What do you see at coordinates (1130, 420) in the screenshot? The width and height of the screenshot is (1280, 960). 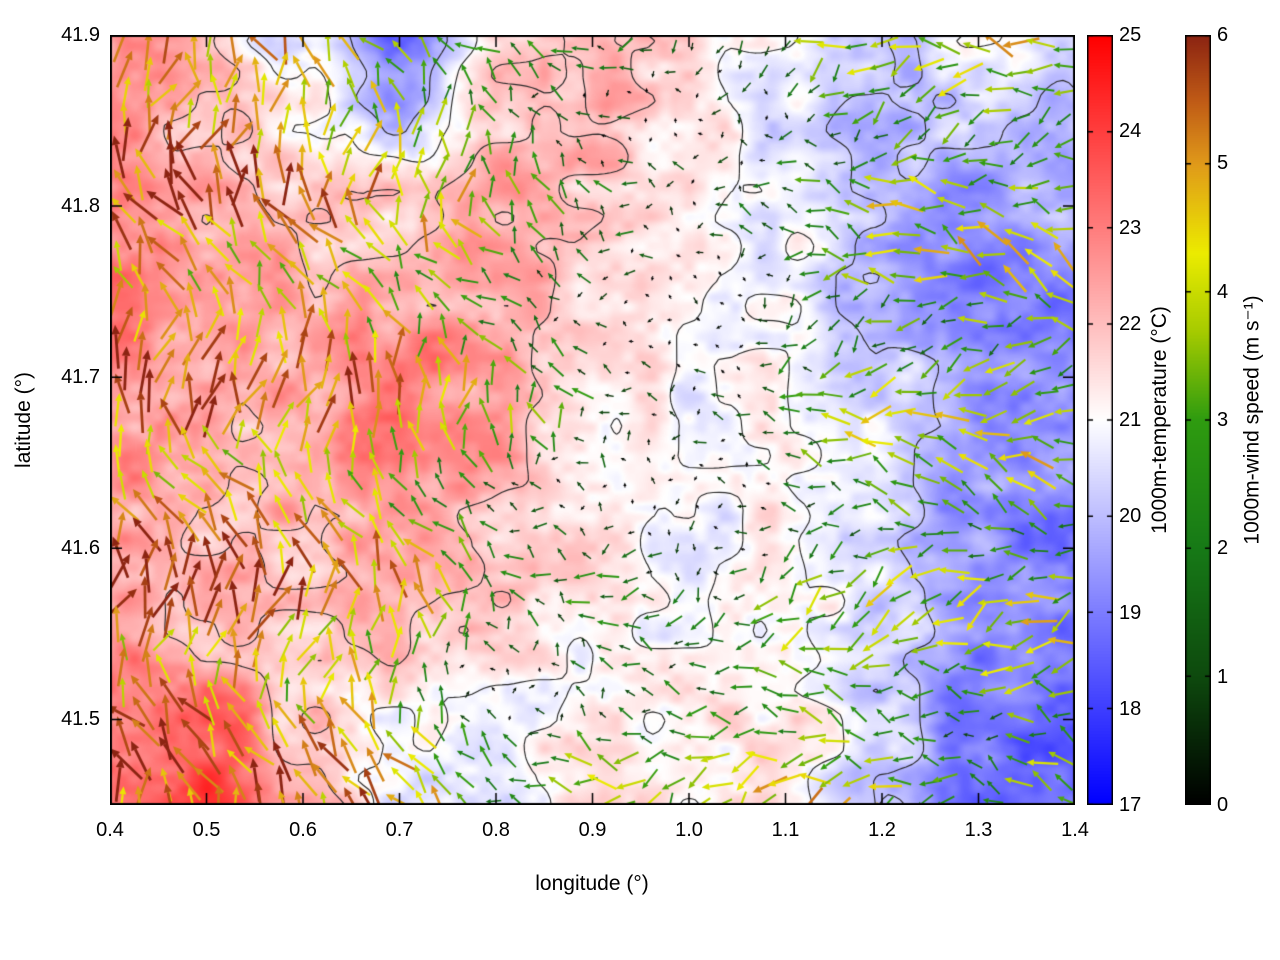 I see `temperature-tick-label: 21` at bounding box center [1130, 420].